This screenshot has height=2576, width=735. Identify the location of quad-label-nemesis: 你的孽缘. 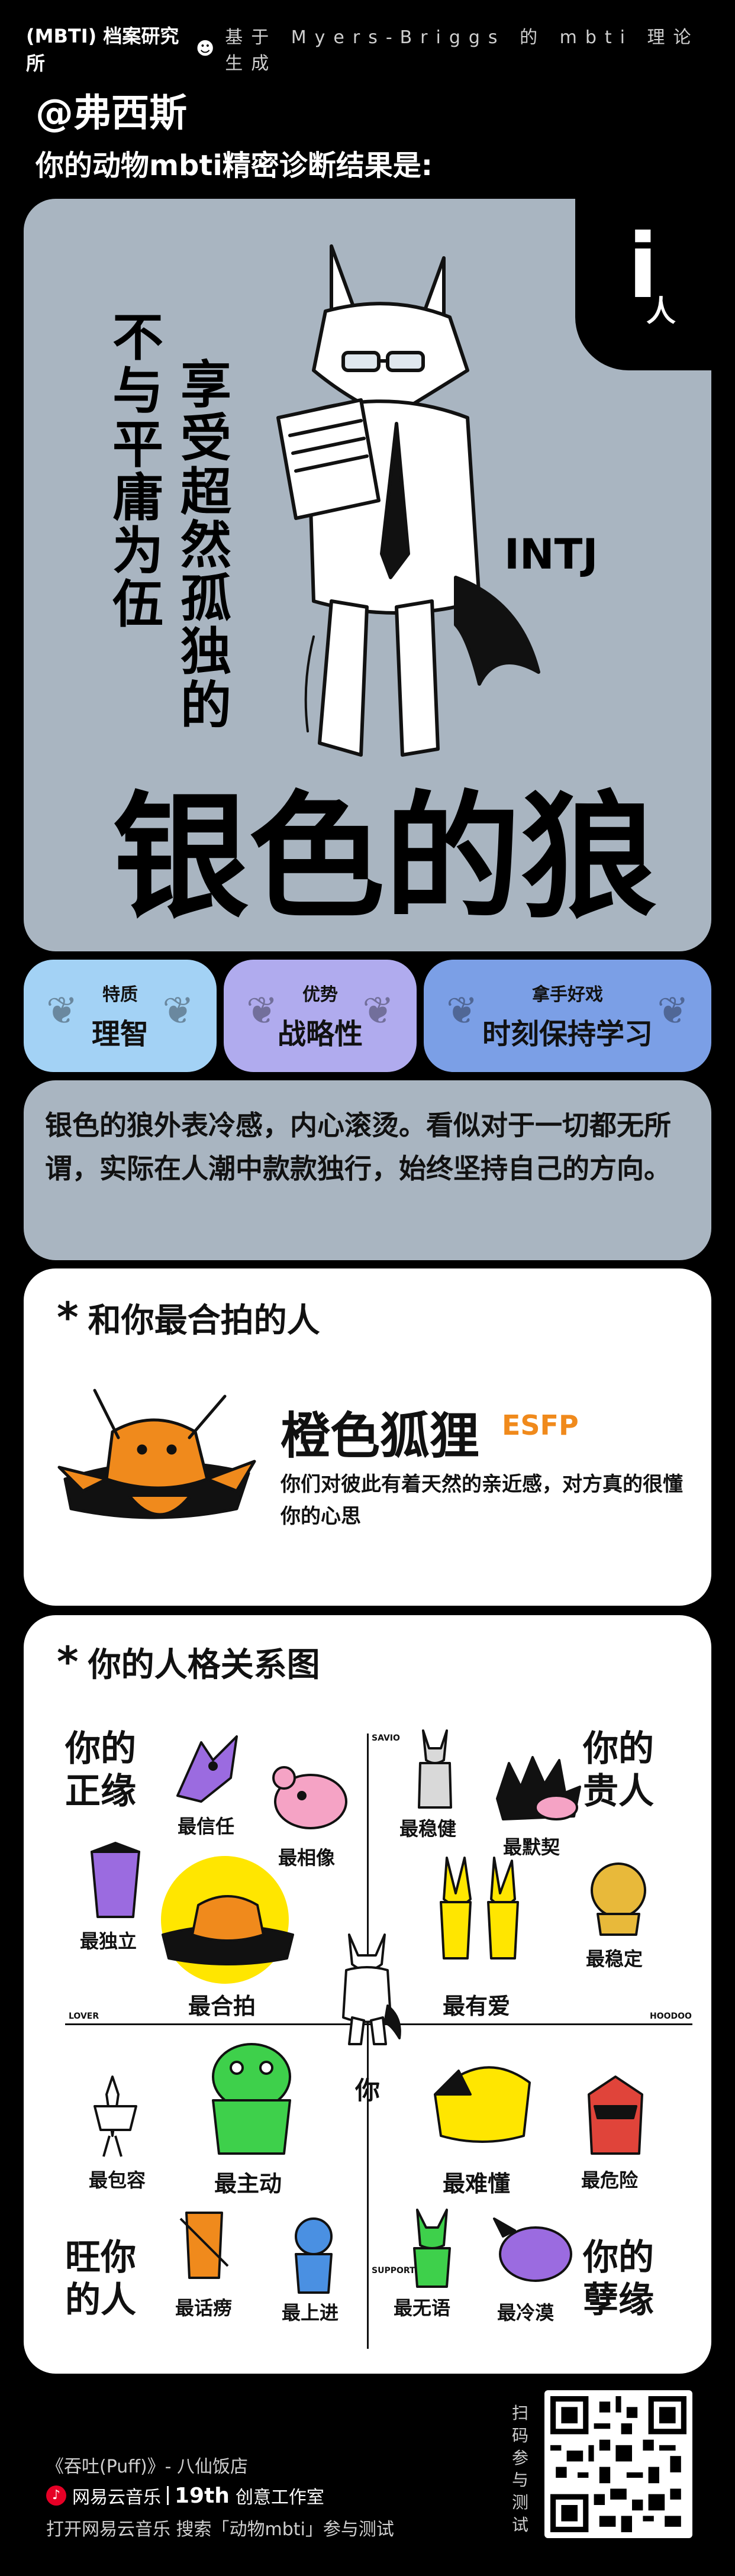
(618, 2279).